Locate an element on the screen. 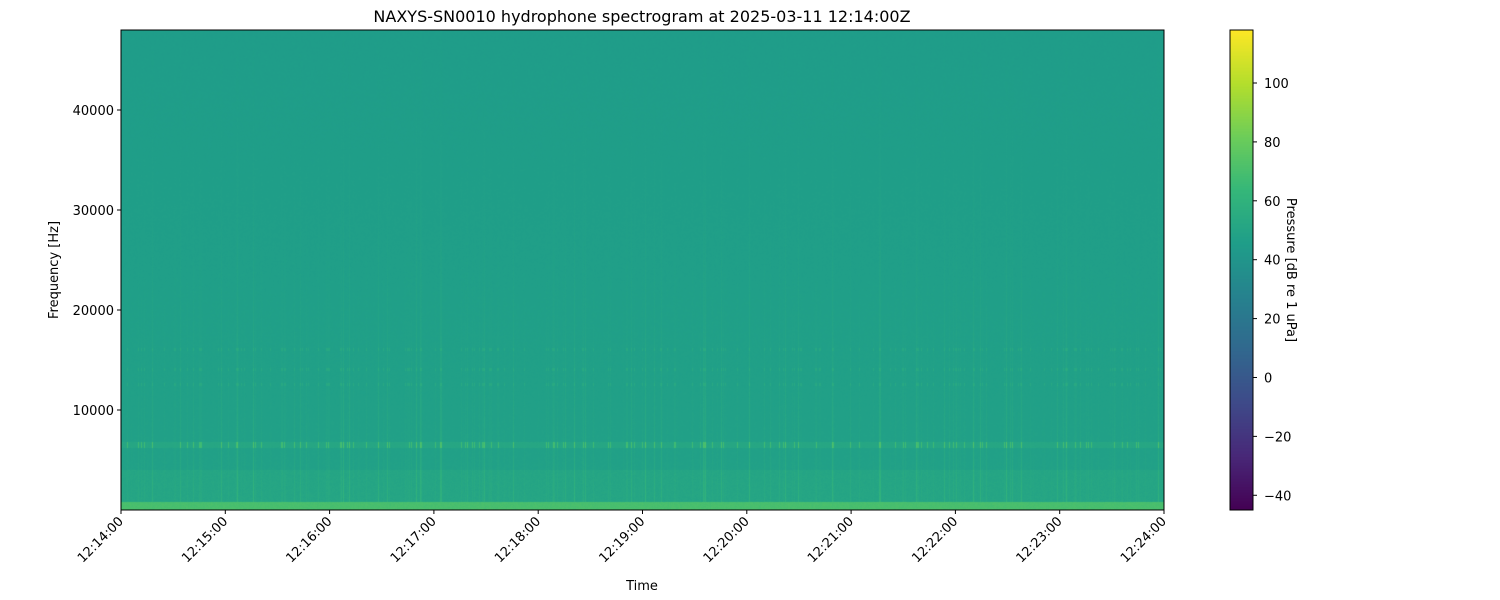 The width and height of the screenshot is (1500, 600). colorbar-tick-label: 20 is located at coordinates (1272, 320).